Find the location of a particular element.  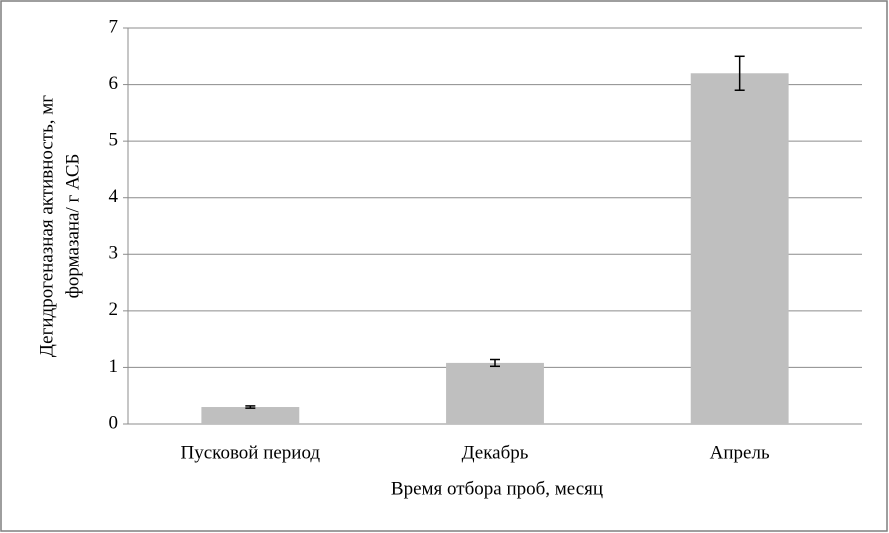

y-tick-label: 3 is located at coordinates (114, 253).